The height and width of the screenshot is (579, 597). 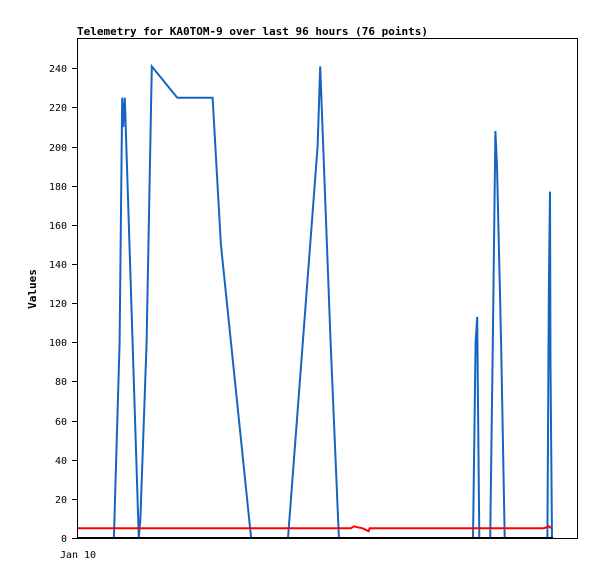 I want to click on y-tick-label: 100, so click(x=58, y=343).